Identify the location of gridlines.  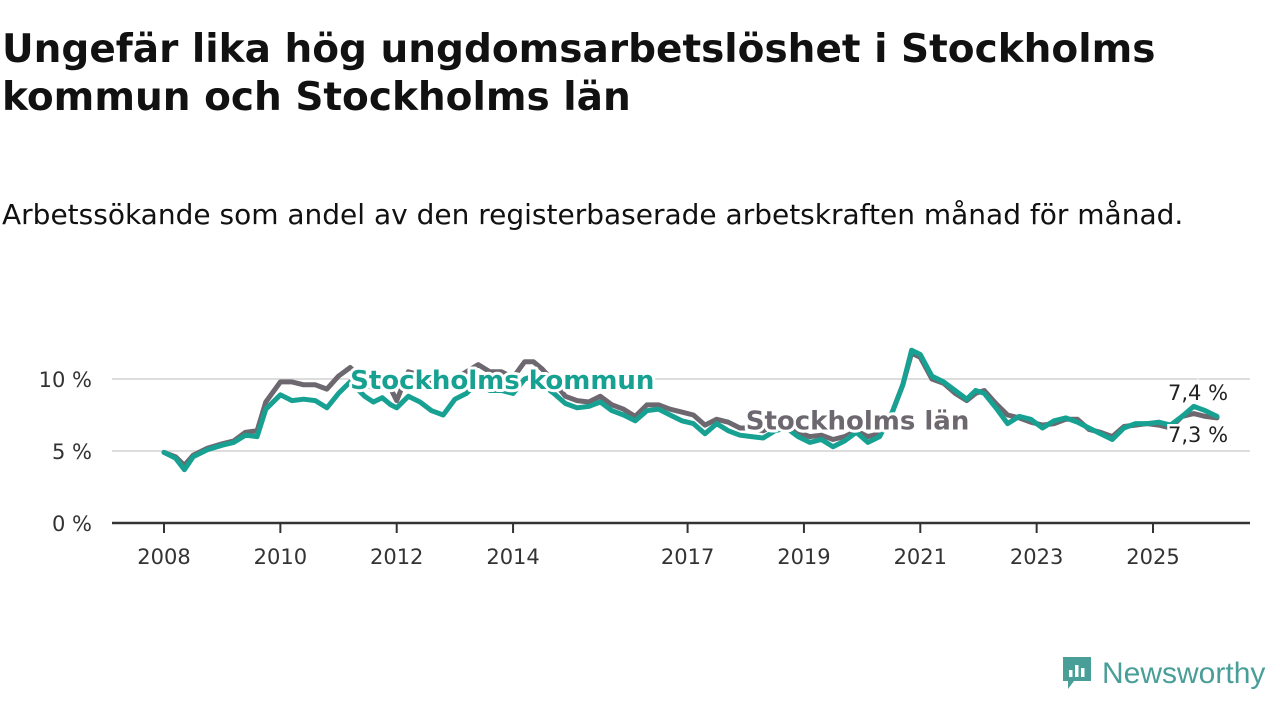
(681, 415).